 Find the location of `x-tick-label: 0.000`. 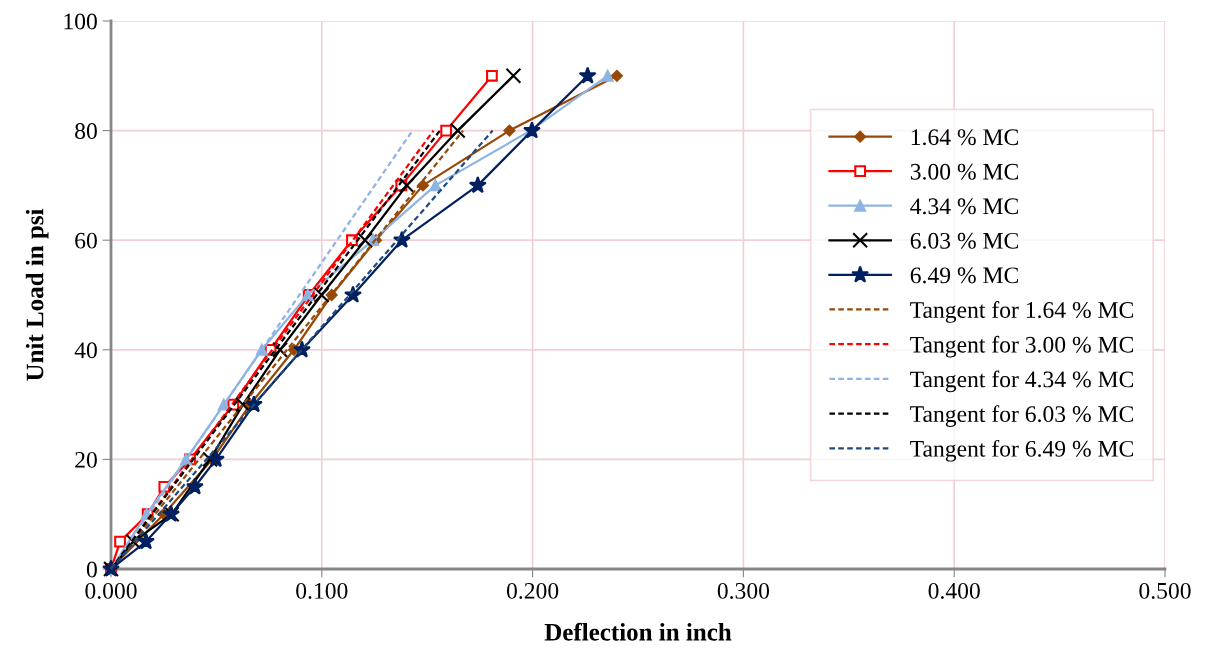

x-tick-label: 0.000 is located at coordinates (111, 590).